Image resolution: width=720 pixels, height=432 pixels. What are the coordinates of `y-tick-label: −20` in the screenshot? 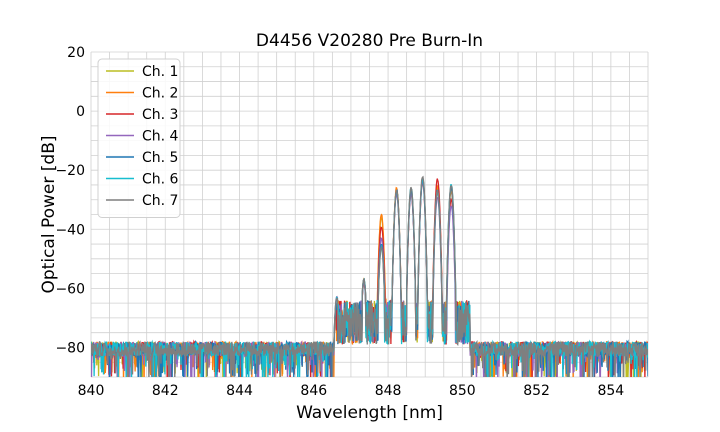 It's located at (70, 171).